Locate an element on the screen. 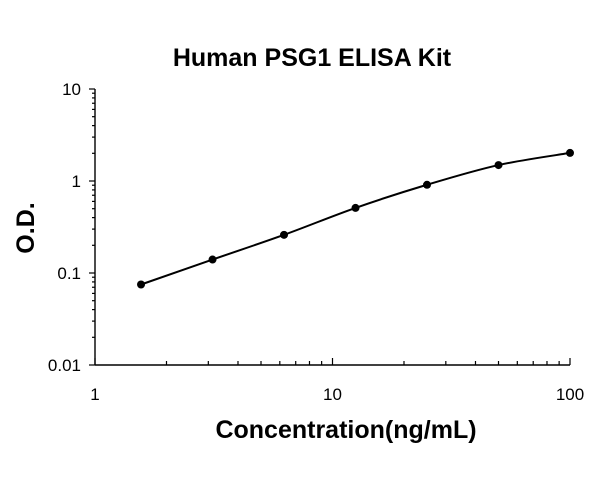  y-tick-label: 10 is located at coordinates (71, 89).